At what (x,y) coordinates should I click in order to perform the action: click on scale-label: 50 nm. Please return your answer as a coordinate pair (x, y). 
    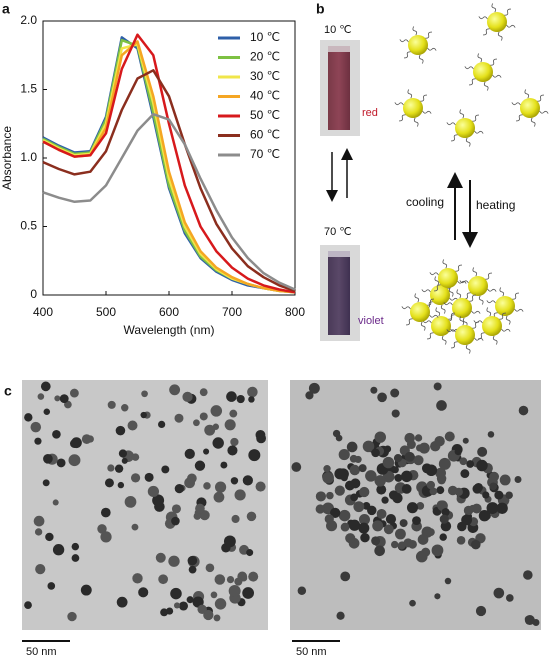
    Looking at the image, I should click on (311, 652).